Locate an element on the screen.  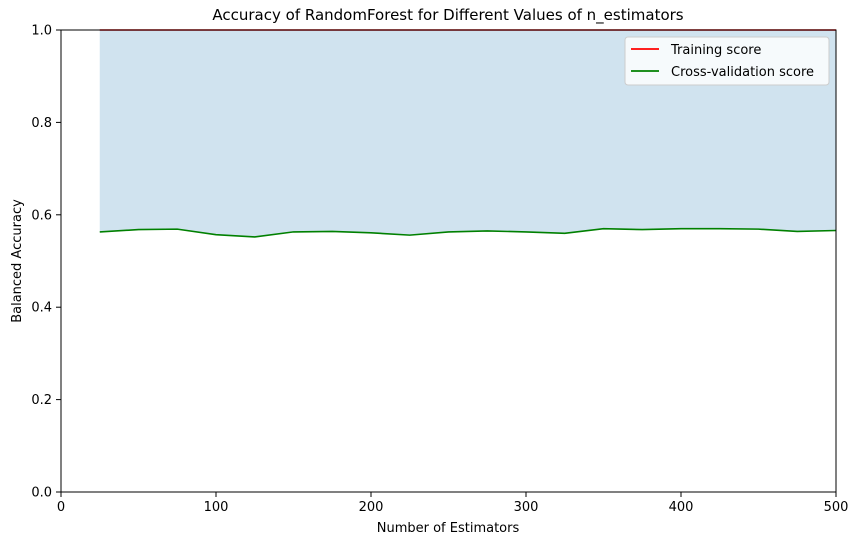
x-tick-label: 300 is located at coordinates (526, 507).